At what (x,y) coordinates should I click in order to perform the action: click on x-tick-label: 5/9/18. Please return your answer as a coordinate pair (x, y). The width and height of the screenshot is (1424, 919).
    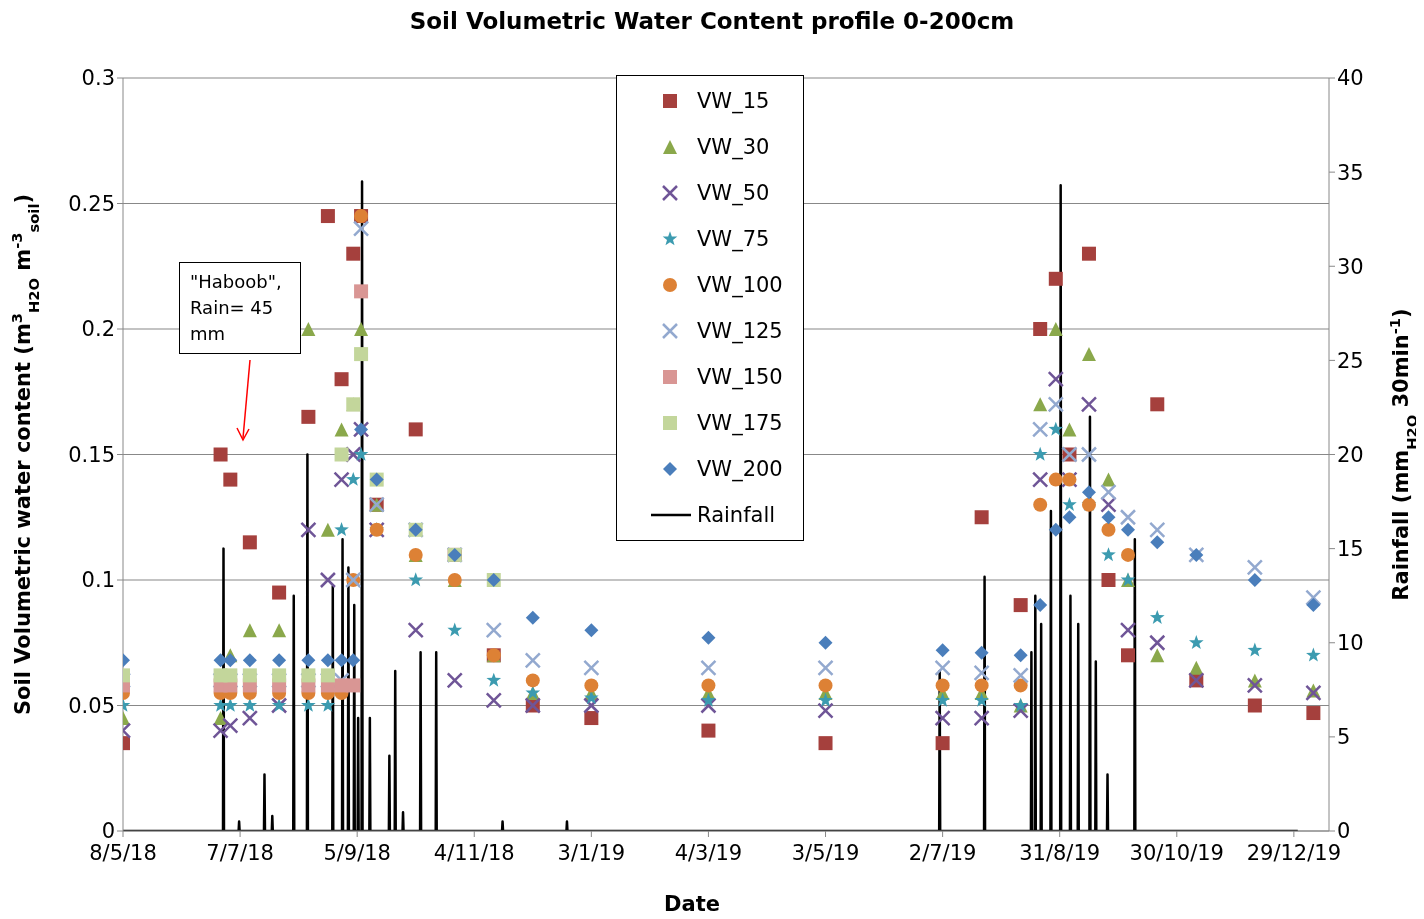
    Looking at the image, I should click on (357, 852).